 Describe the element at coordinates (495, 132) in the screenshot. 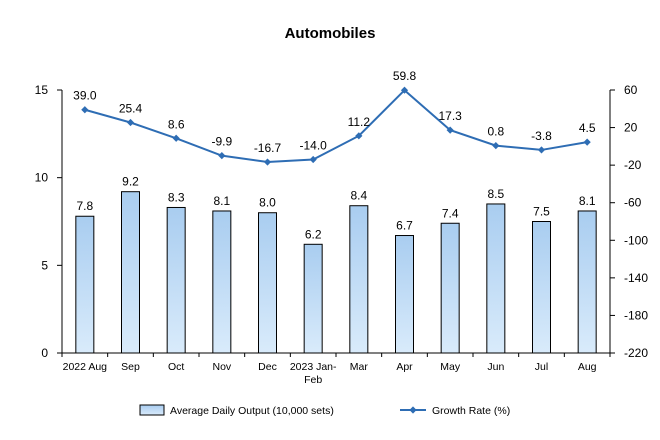

I see `growth-rate-label-9: 0.8` at that location.